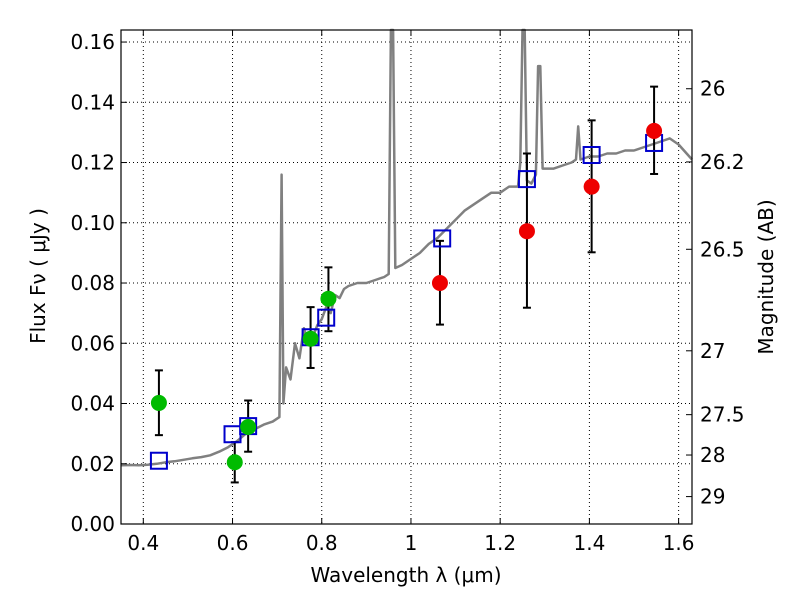 Image resolution: width=800 pixels, height=600 pixels. I want to click on y-tick-label: 0.06, so click(92, 343).